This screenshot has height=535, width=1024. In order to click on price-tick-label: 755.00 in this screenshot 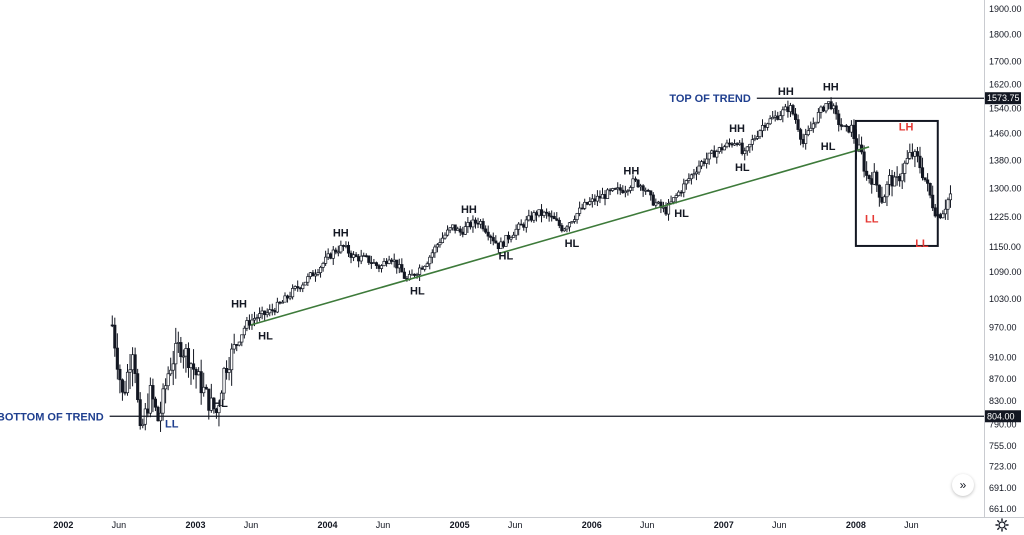, I will do `click(1003, 446)`.